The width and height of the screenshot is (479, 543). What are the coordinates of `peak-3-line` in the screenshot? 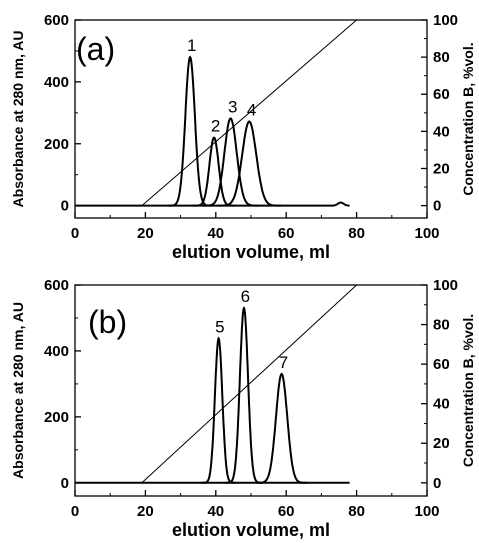 It's located at (230, 162).